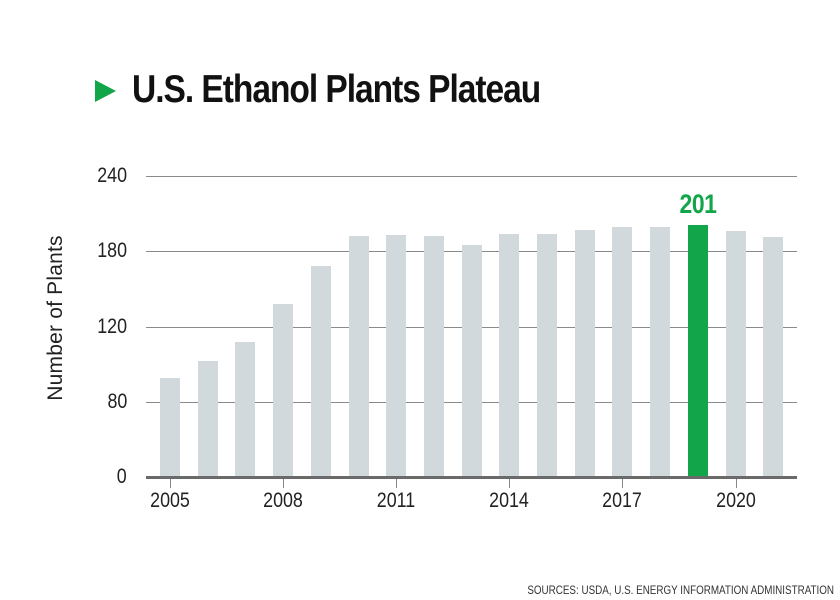 Image resolution: width=840 pixels, height=600 pixels. I want to click on x-tick-label: 2005, so click(170, 500).